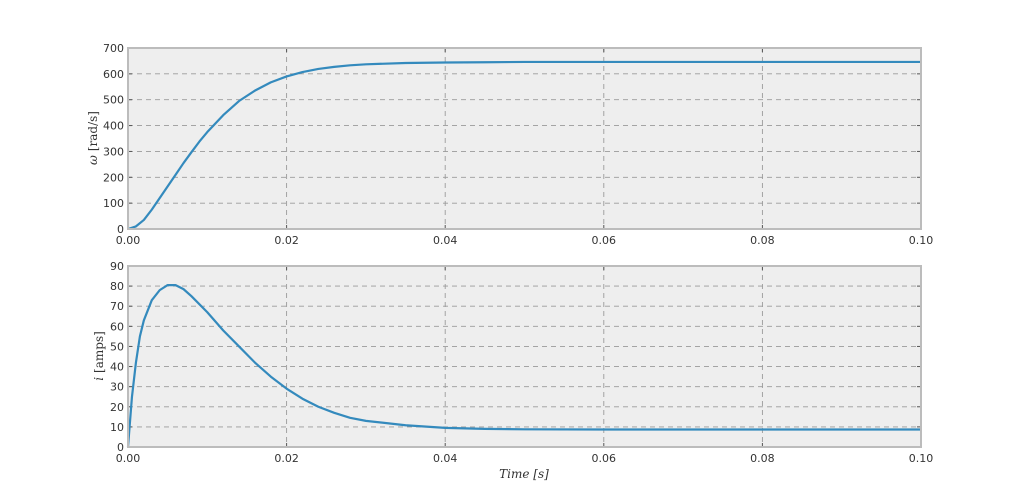  I want to click on current-y-tick-label: 10, so click(117, 427).